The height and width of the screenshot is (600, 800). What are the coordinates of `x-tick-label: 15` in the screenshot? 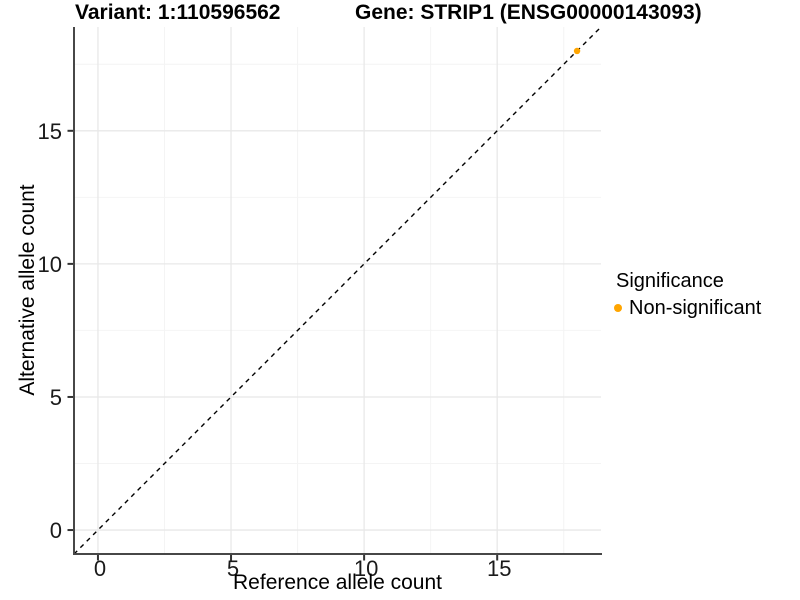 It's located at (499, 568).